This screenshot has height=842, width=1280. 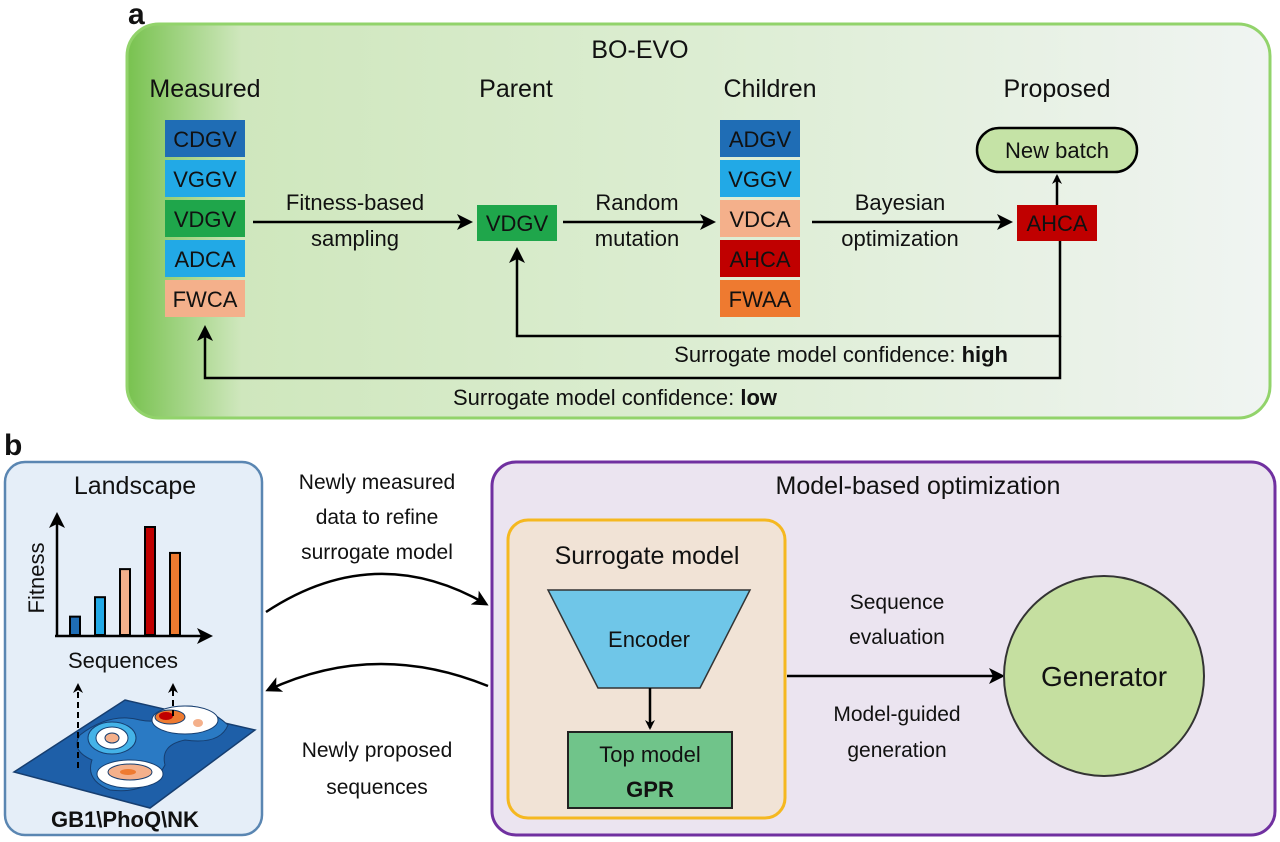 I want to click on panel-a-letter: a, so click(x=136, y=15).